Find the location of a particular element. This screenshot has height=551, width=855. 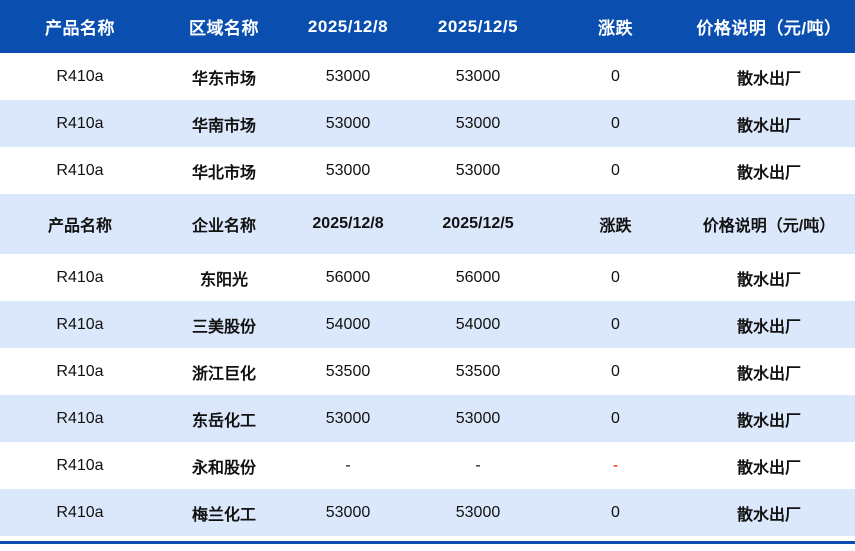

cell-price-current: 56000 is located at coordinates (348, 277).